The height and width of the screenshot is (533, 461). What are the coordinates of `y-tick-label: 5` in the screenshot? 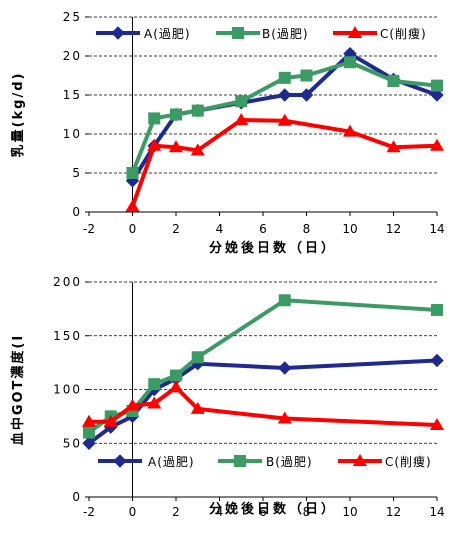 It's located at (77, 173).